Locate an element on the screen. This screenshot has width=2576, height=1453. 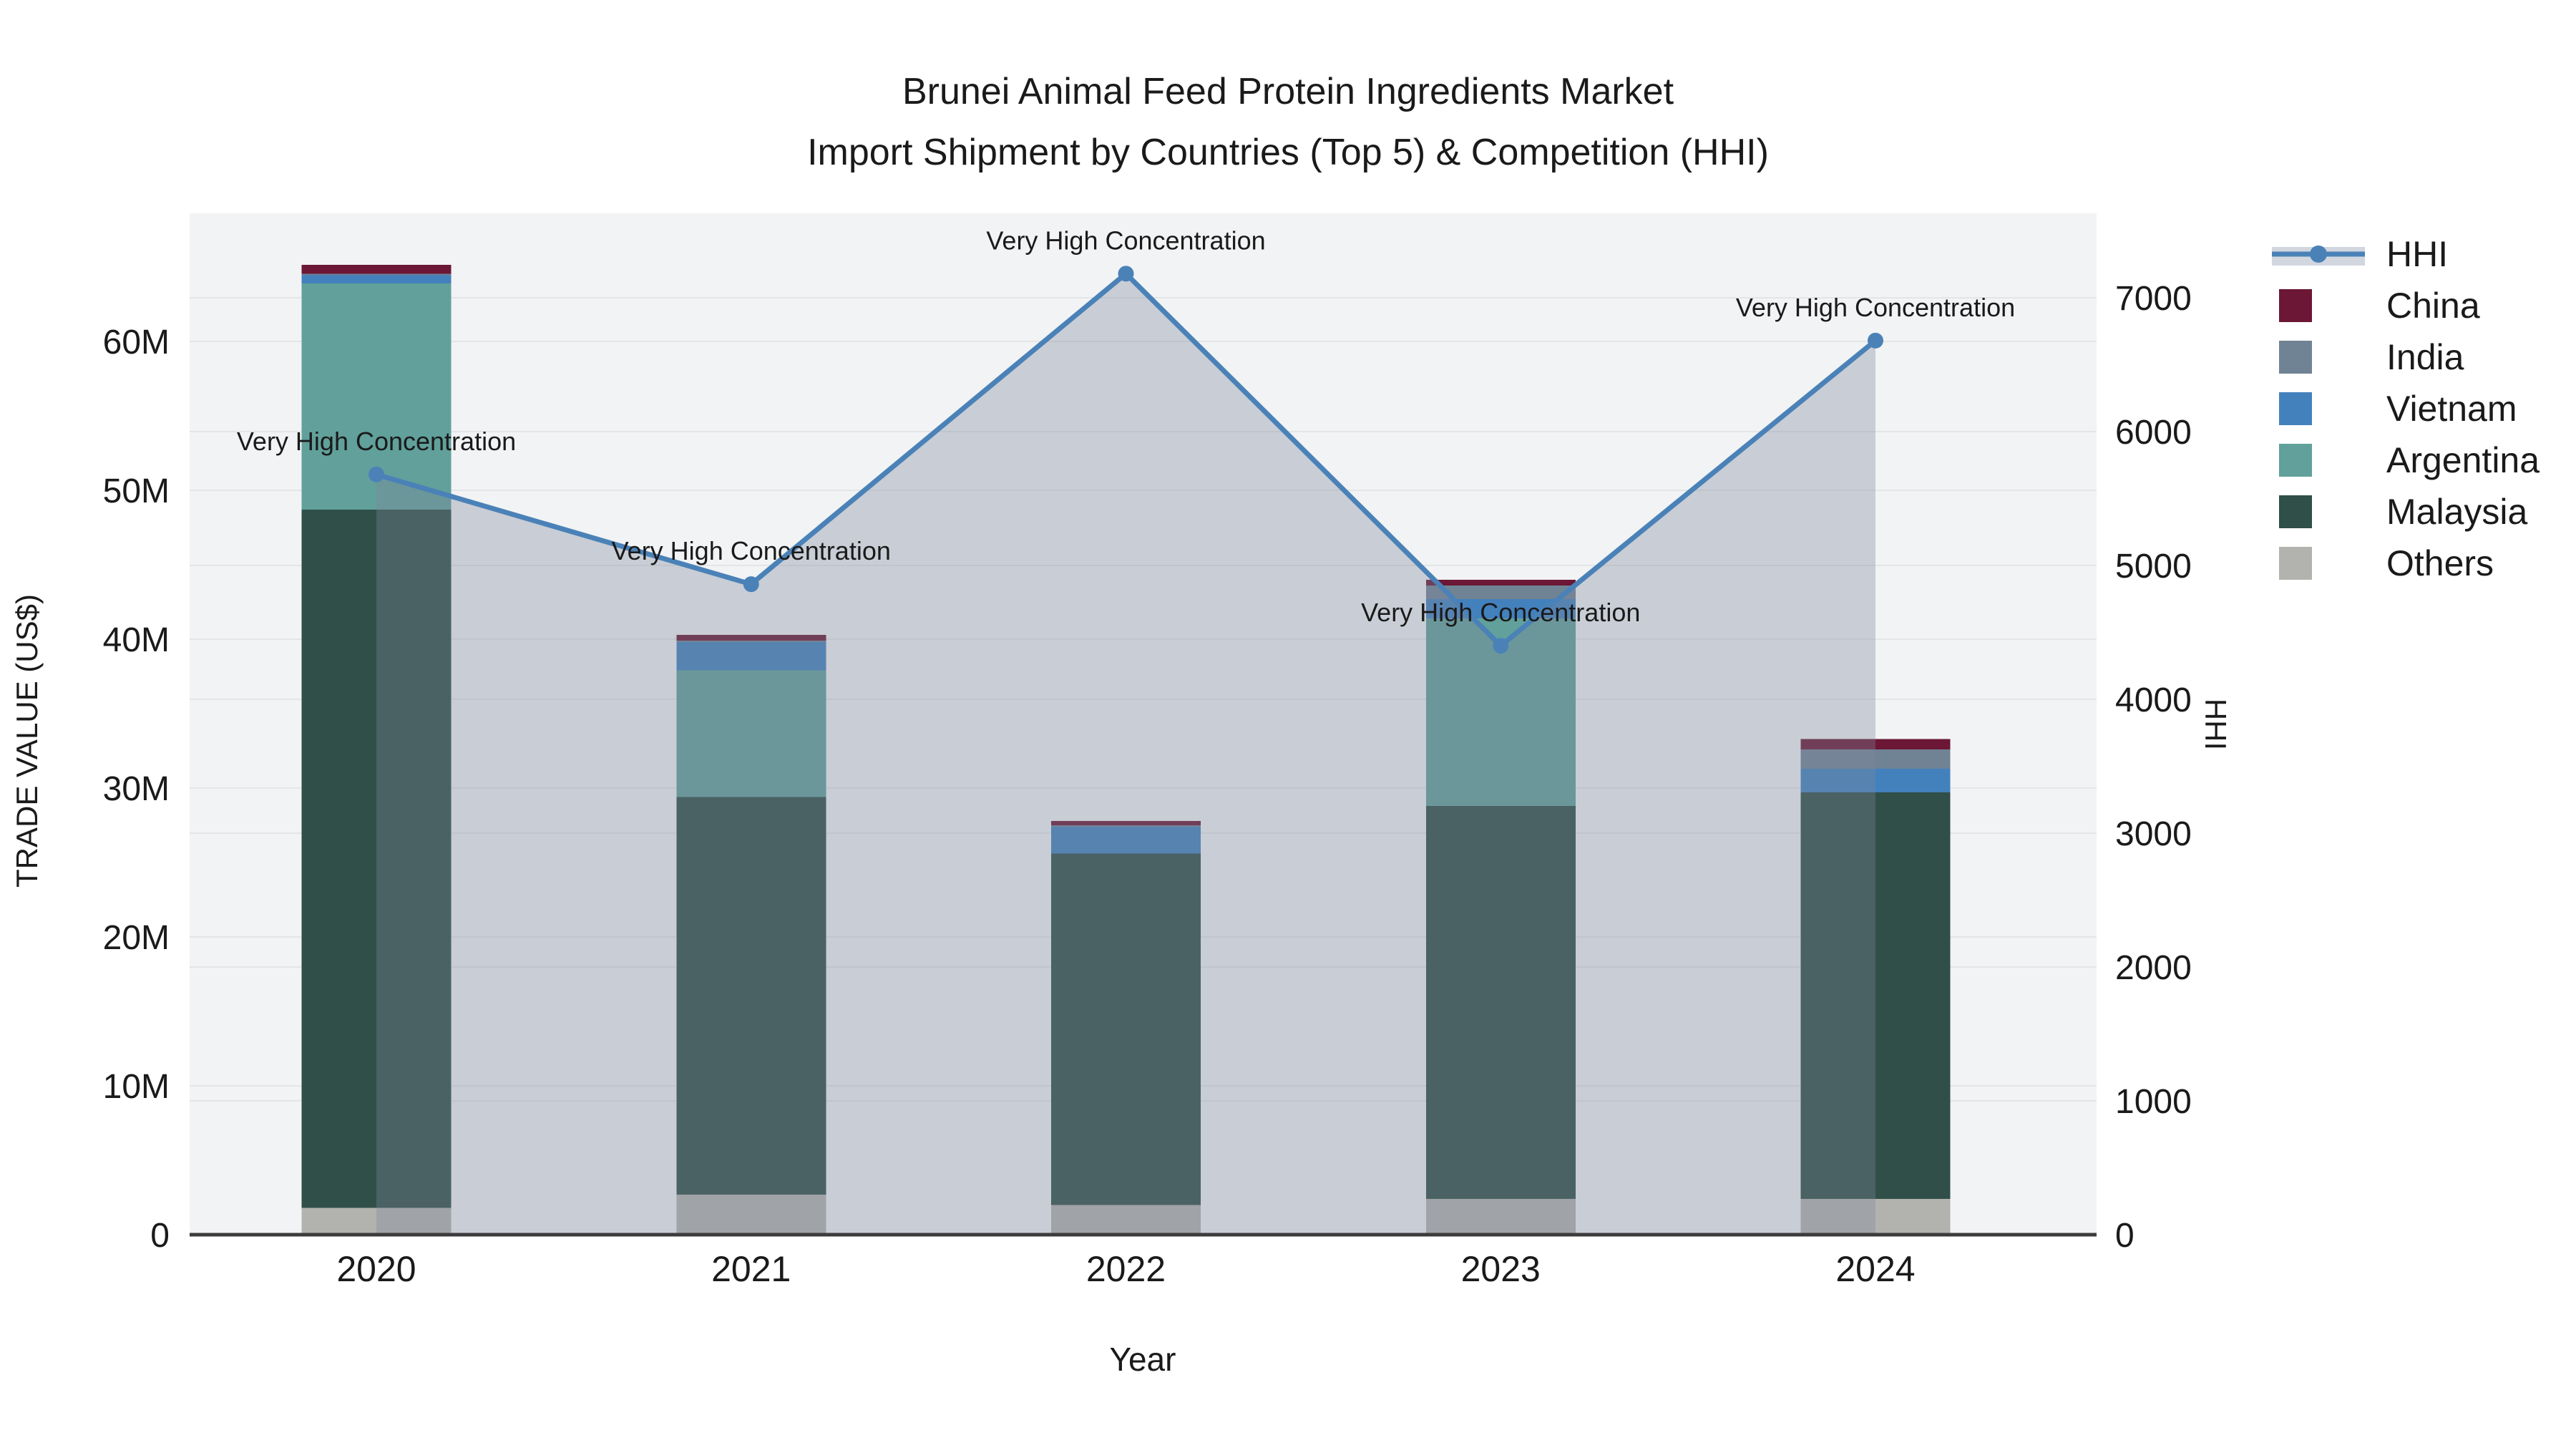
bar-segment-2021-india is located at coordinates (751, 642).